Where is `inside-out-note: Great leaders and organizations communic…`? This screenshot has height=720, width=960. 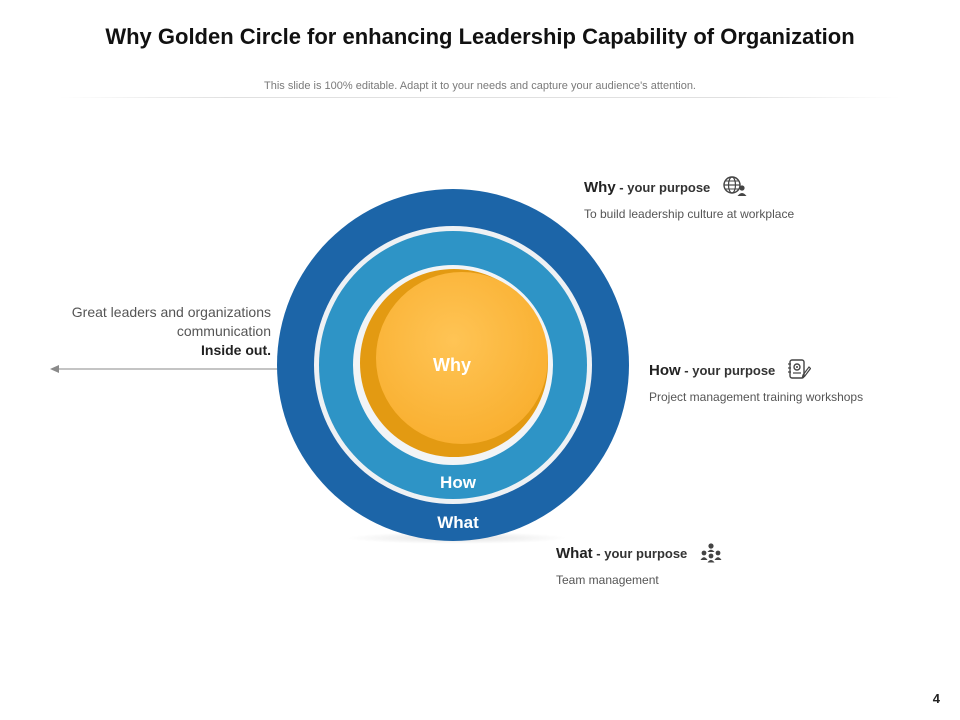
inside-out-note: Great leaders and organizations communic… is located at coordinates (150, 331).